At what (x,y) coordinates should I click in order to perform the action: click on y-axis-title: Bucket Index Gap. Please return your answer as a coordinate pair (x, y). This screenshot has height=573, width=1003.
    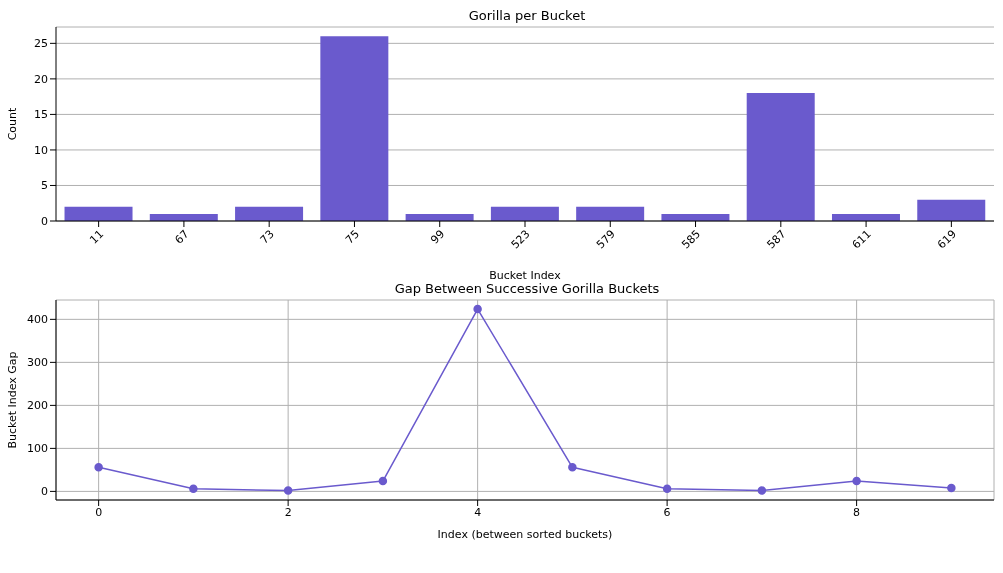
    Looking at the image, I should click on (12, 400).